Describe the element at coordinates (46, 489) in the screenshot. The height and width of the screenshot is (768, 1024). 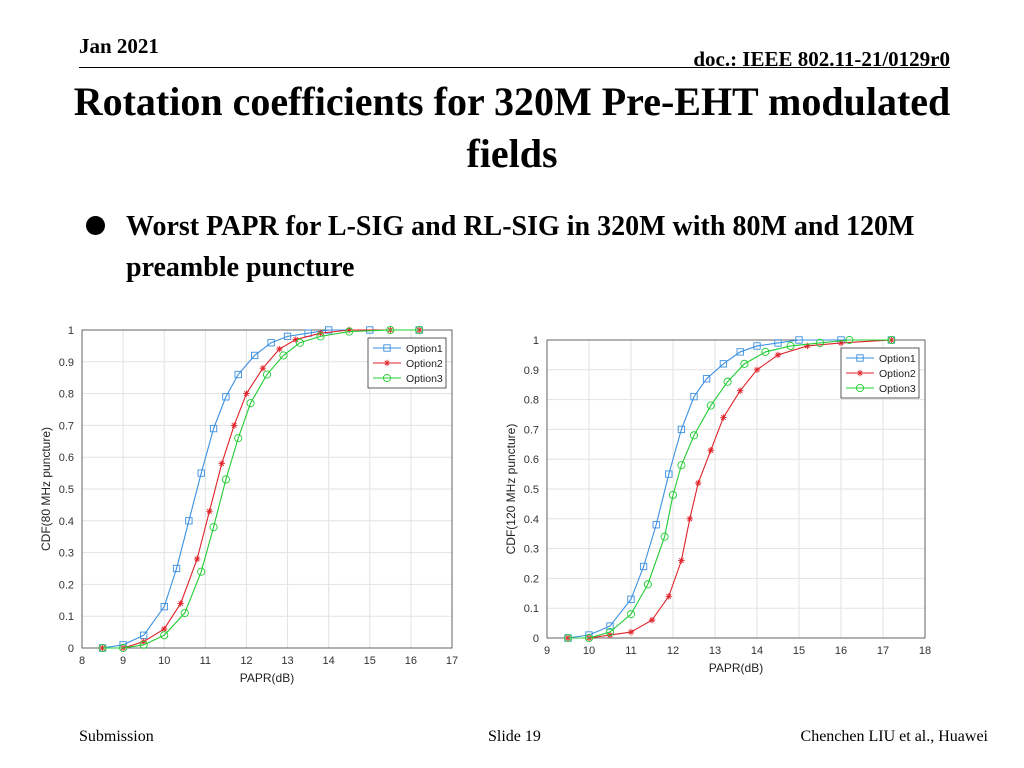
I see `chart1-ylabel: CDF(80 MHz puncture)` at that location.